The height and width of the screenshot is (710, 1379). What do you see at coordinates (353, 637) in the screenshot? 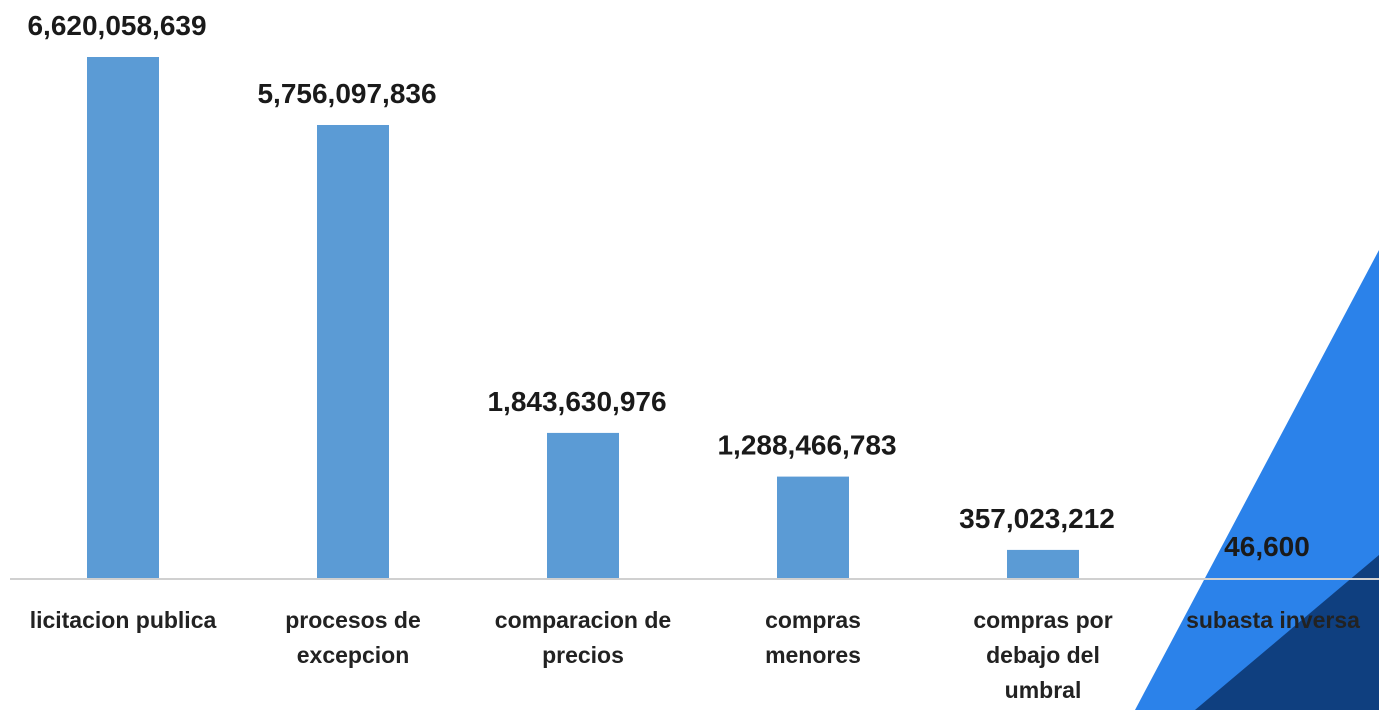
I see `x-tick-label: procesos de excepcion` at bounding box center [353, 637].